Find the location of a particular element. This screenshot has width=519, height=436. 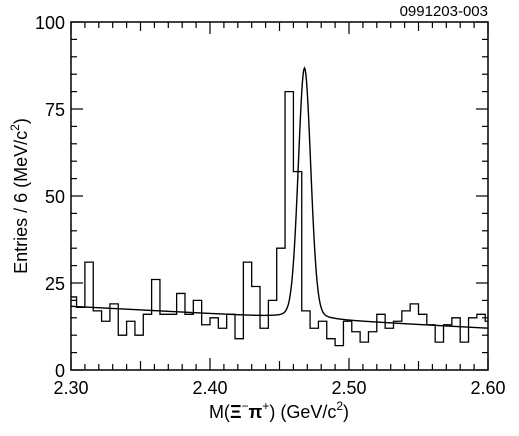

figure-id: 0991203-003 is located at coordinates (444, 11).